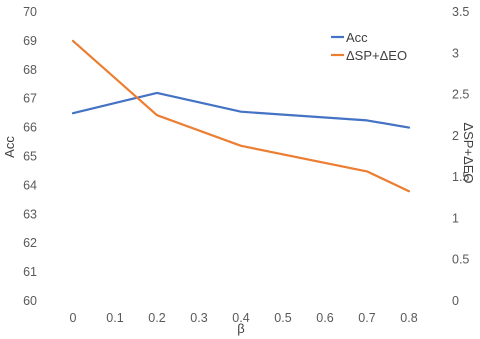 The height and width of the screenshot is (339, 480). What do you see at coordinates (9, 147) in the screenshot?
I see `y-axis-left-title: Acc` at bounding box center [9, 147].